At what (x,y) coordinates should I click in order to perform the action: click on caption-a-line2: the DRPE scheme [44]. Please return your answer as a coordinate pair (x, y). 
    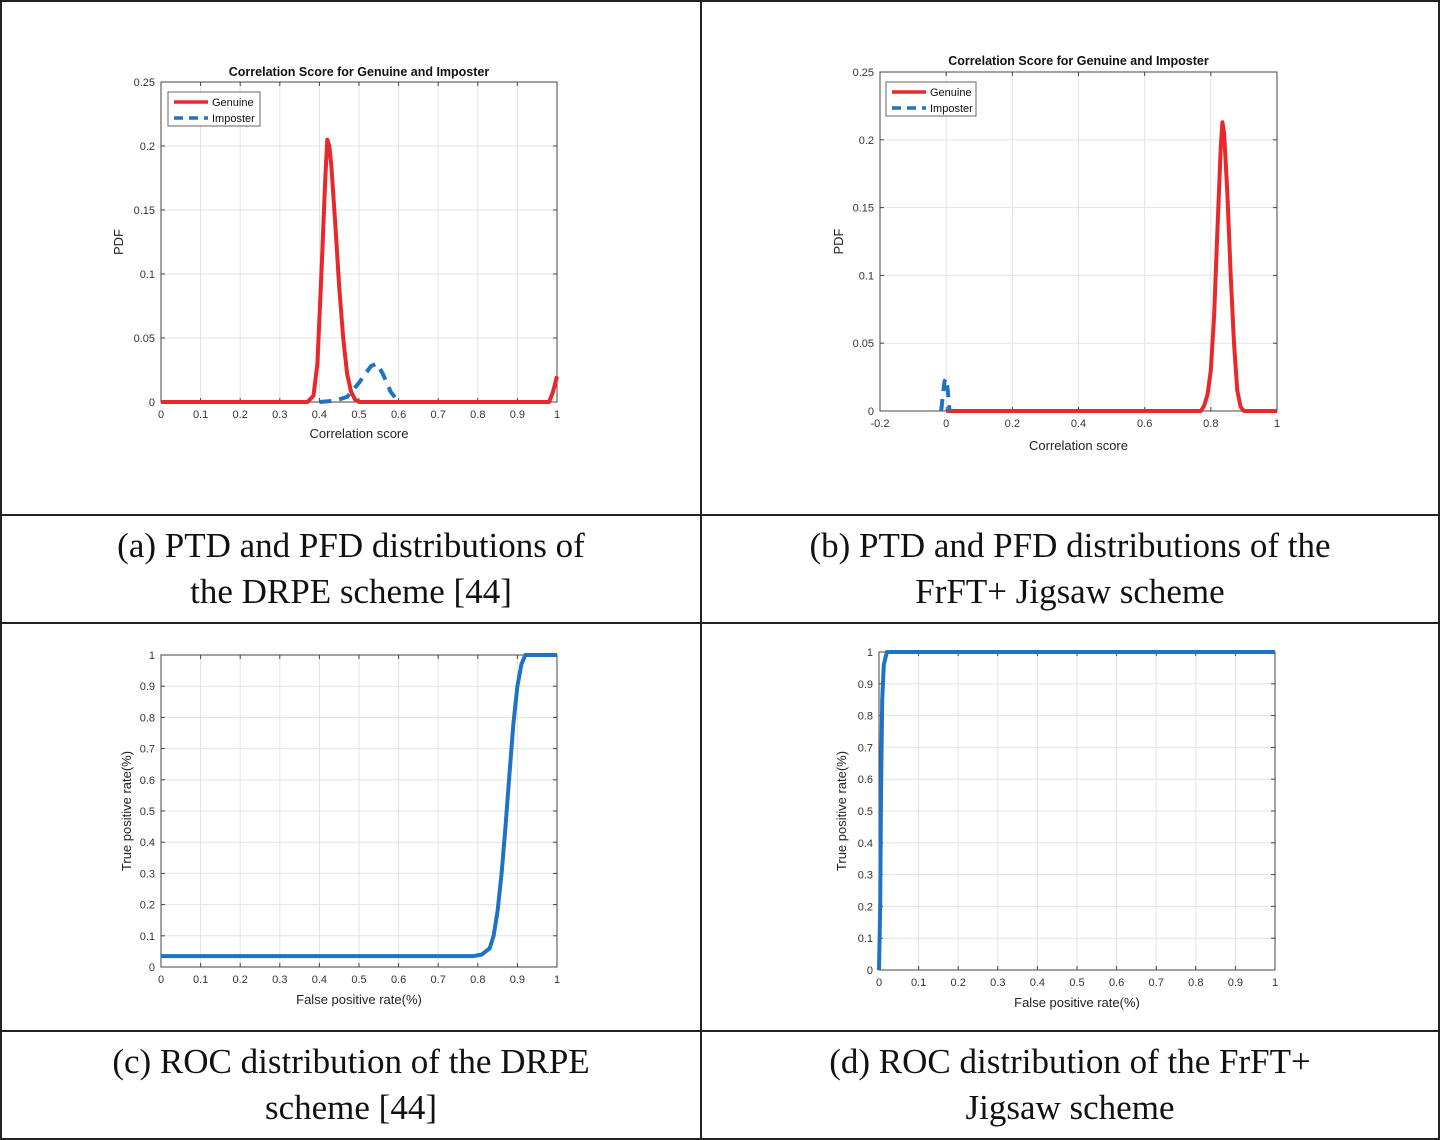
    Looking at the image, I should click on (351, 591).